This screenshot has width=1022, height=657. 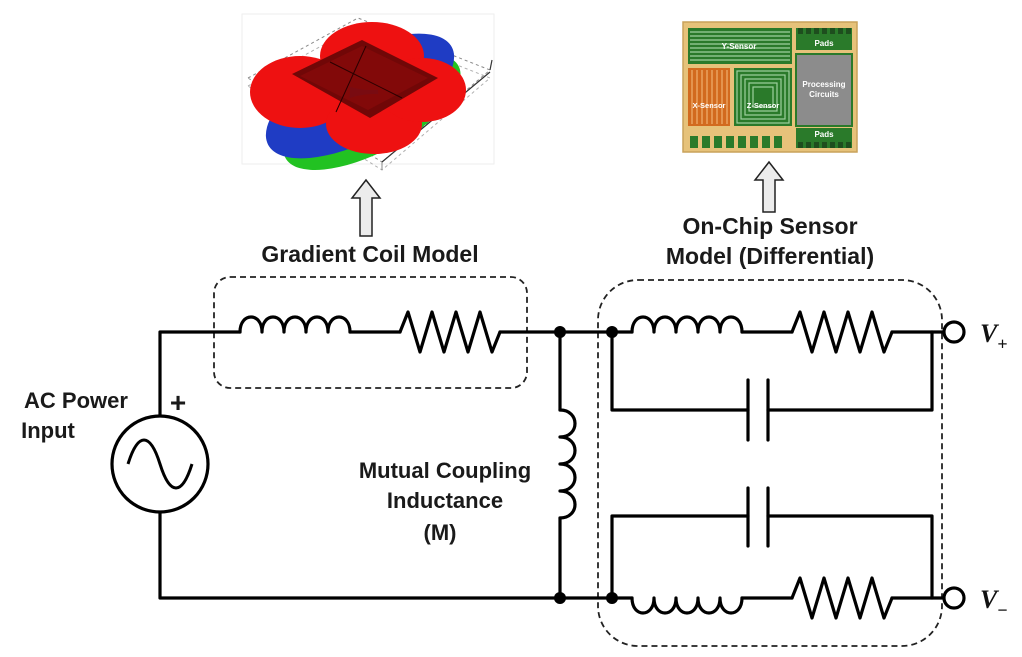 I want to click on chip-pads-top-label: Pads, so click(x=824, y=43).